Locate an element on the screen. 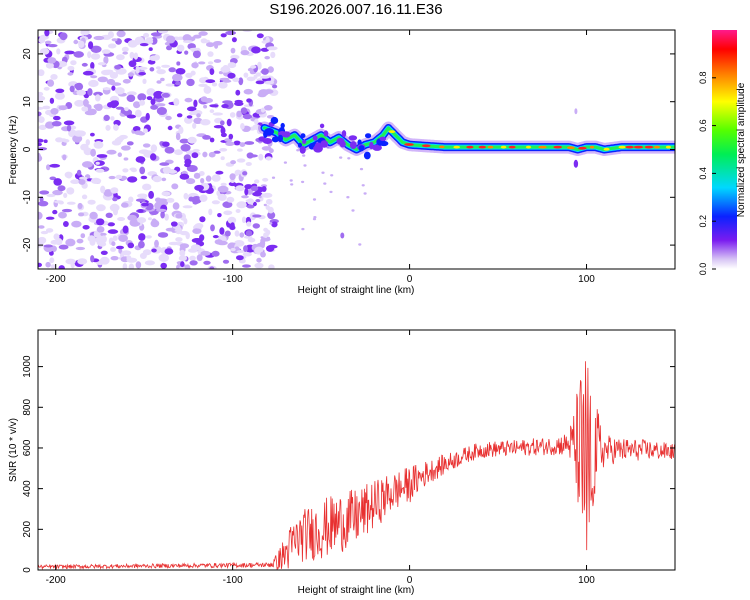  x-tick-label: -200 is located at coordinates (56, 279).